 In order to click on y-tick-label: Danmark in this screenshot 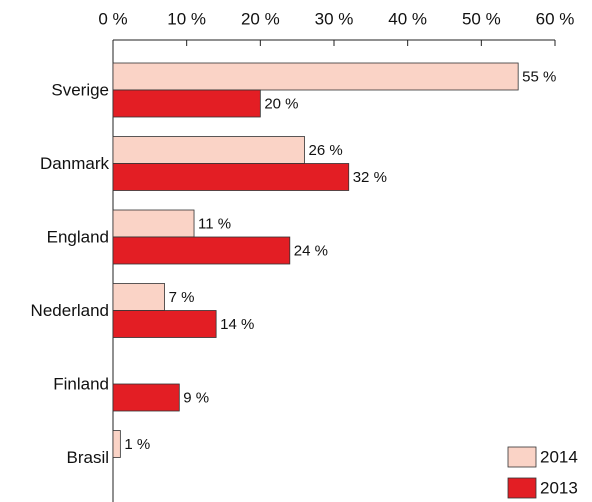, I will do `click(74, 163)`.